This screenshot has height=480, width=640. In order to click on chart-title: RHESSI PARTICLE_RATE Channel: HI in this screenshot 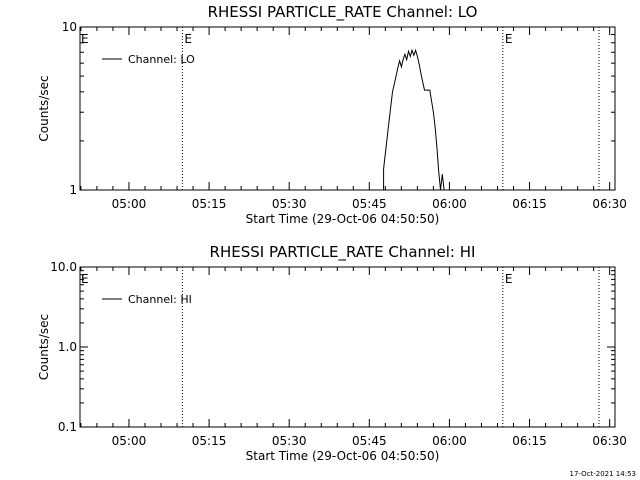, I will do `click(343, 252)`.